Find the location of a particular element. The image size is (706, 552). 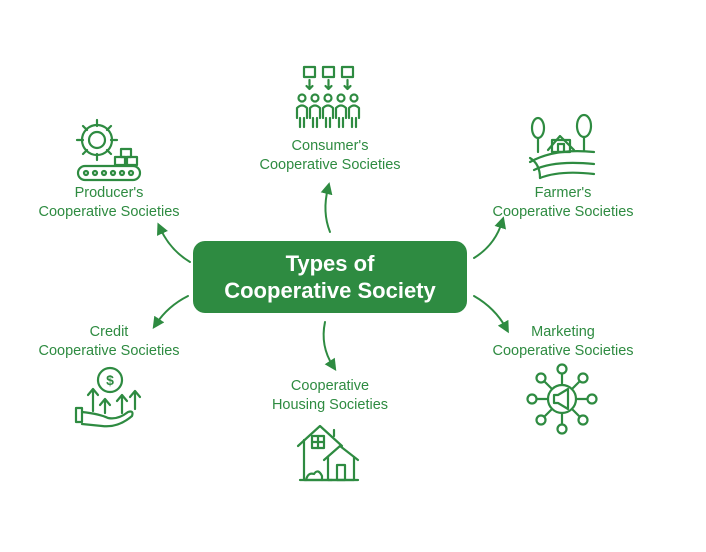

housing-label-line2: Housing Societies is located at coordinates (330, 405).